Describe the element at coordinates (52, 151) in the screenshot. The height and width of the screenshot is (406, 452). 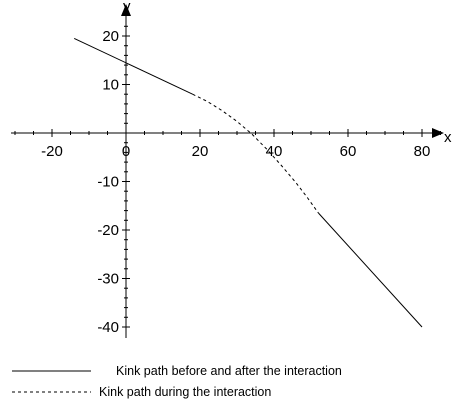
I see `x-tick-label: -20` at that location.